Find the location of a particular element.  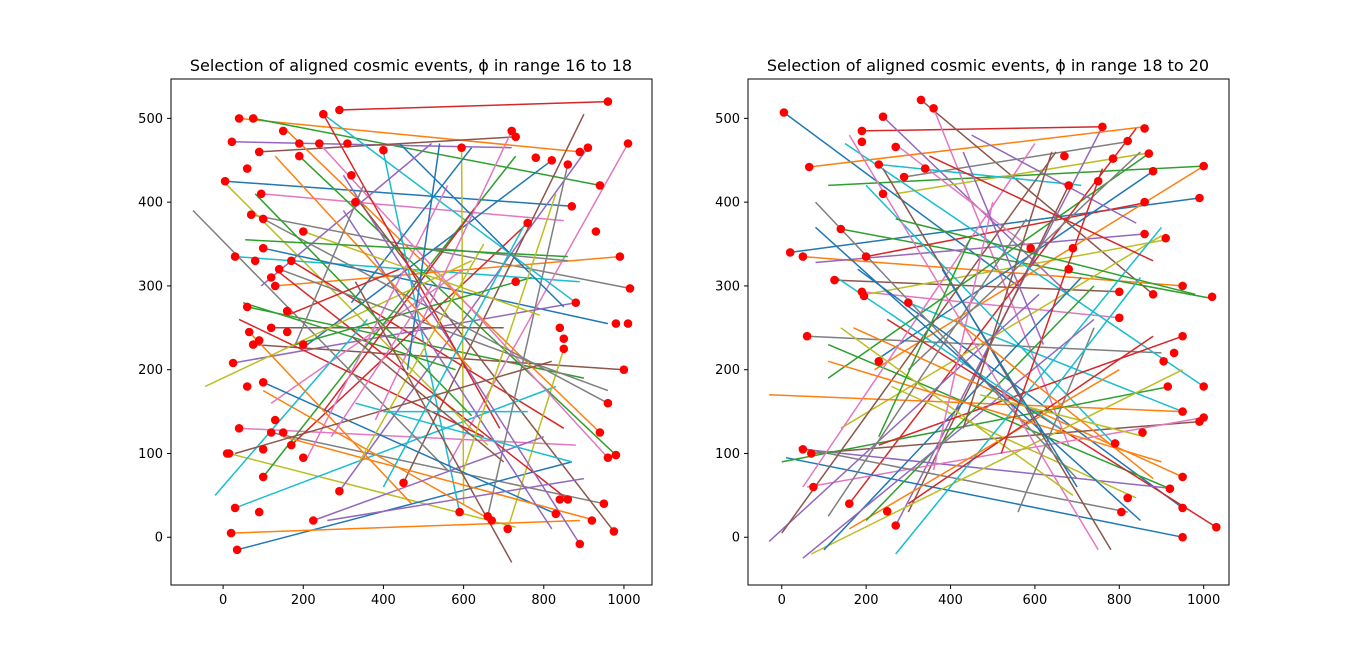

y-tick-label: 400 is located at coordinates (150, 203).